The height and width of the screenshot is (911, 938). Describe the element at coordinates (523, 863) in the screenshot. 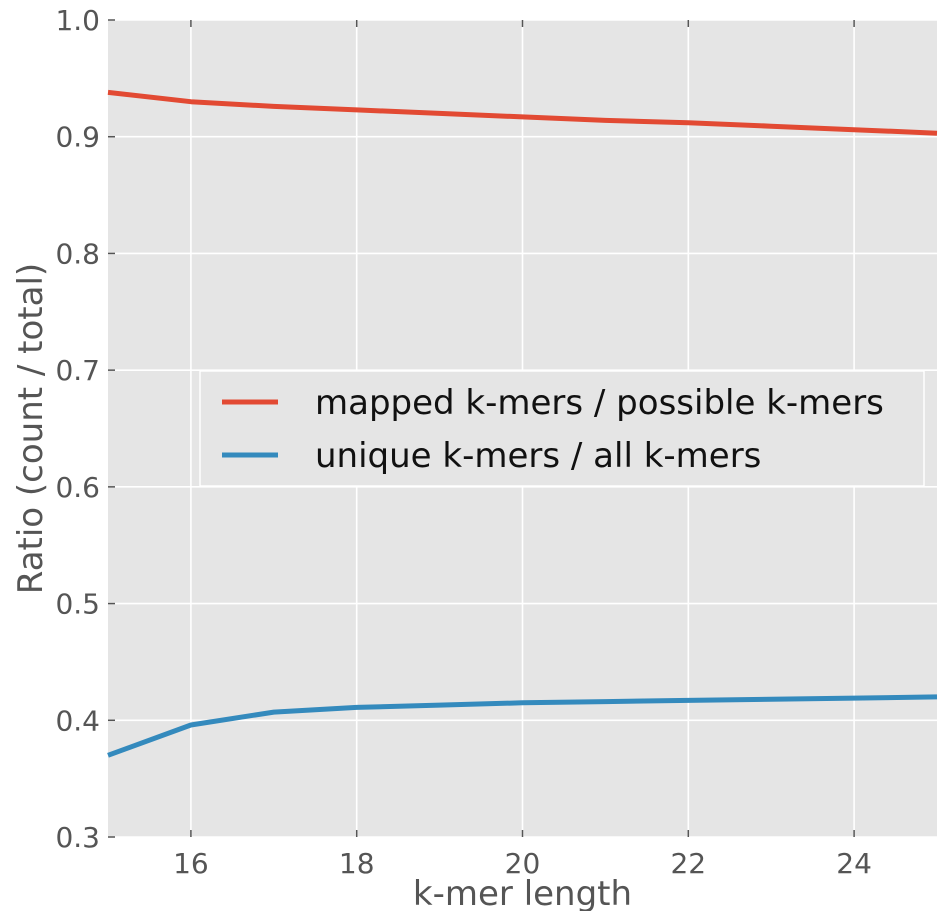

I see `x-tick-label: 20` at that location.